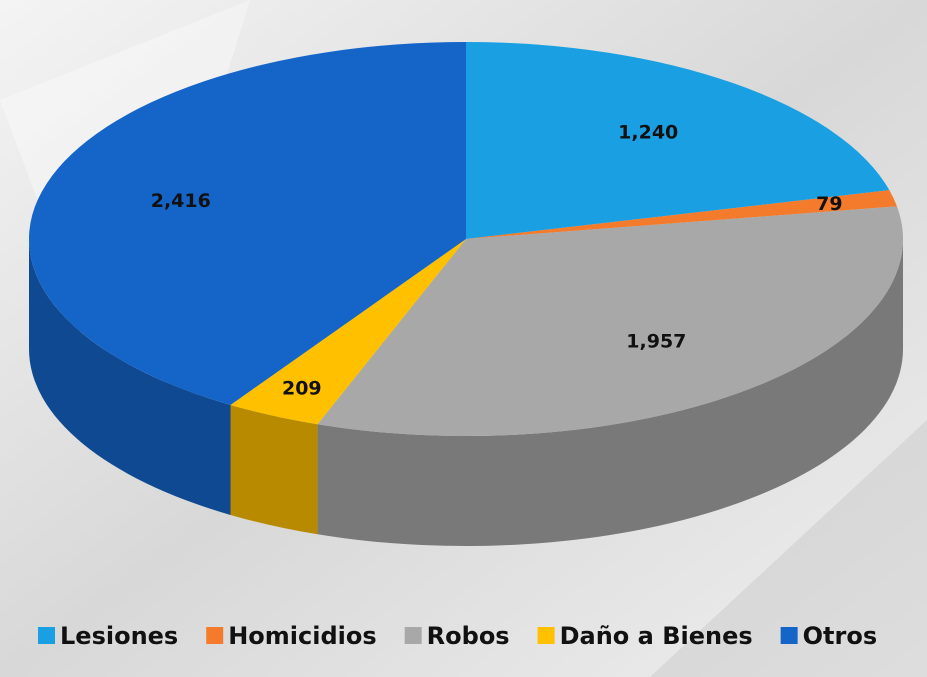 Image resolution: width=927 pixels, height=677 pixels. What do you see at coordinates (119, 636) in the screenshot?
I see `legend-label: Lesiones` at bounding box center [119, 636].